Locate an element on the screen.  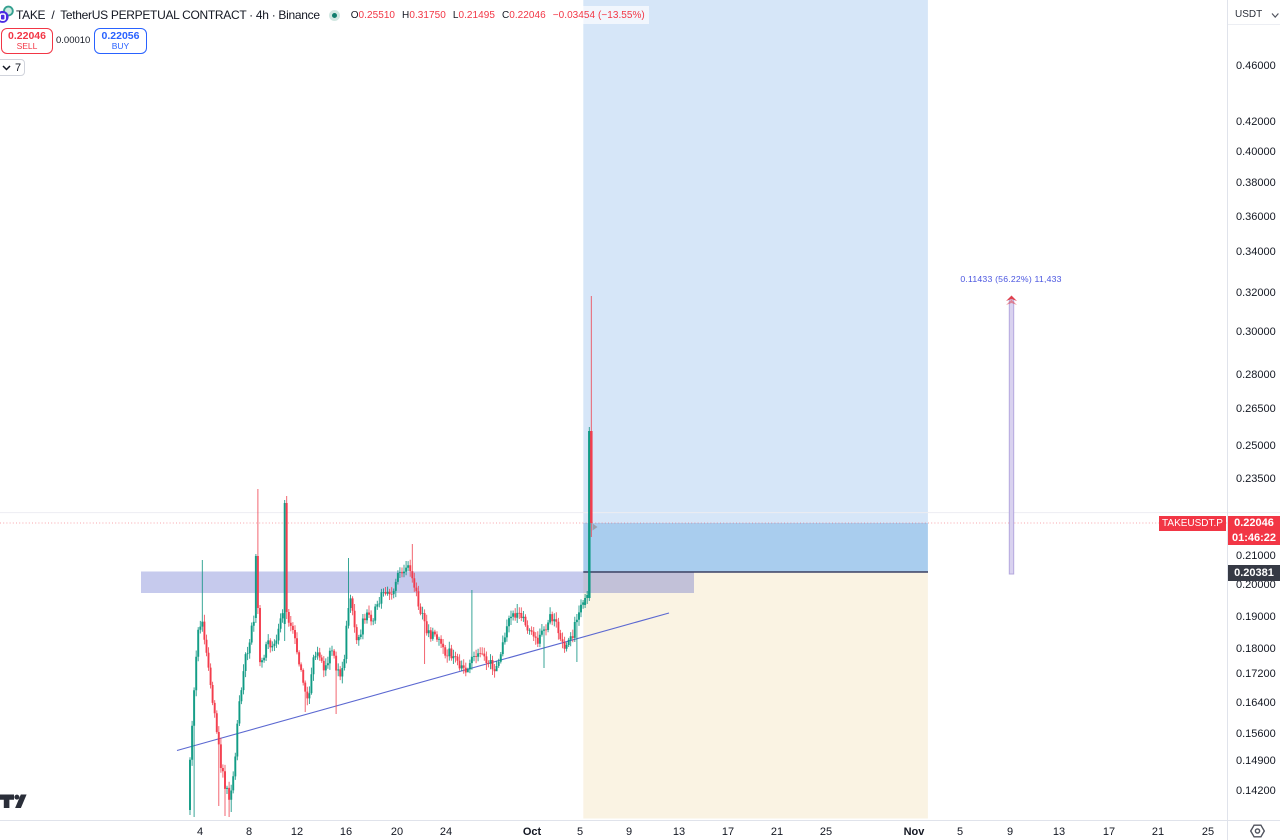
svg-text: 0.34000 is located at coordinates (1256, 252).